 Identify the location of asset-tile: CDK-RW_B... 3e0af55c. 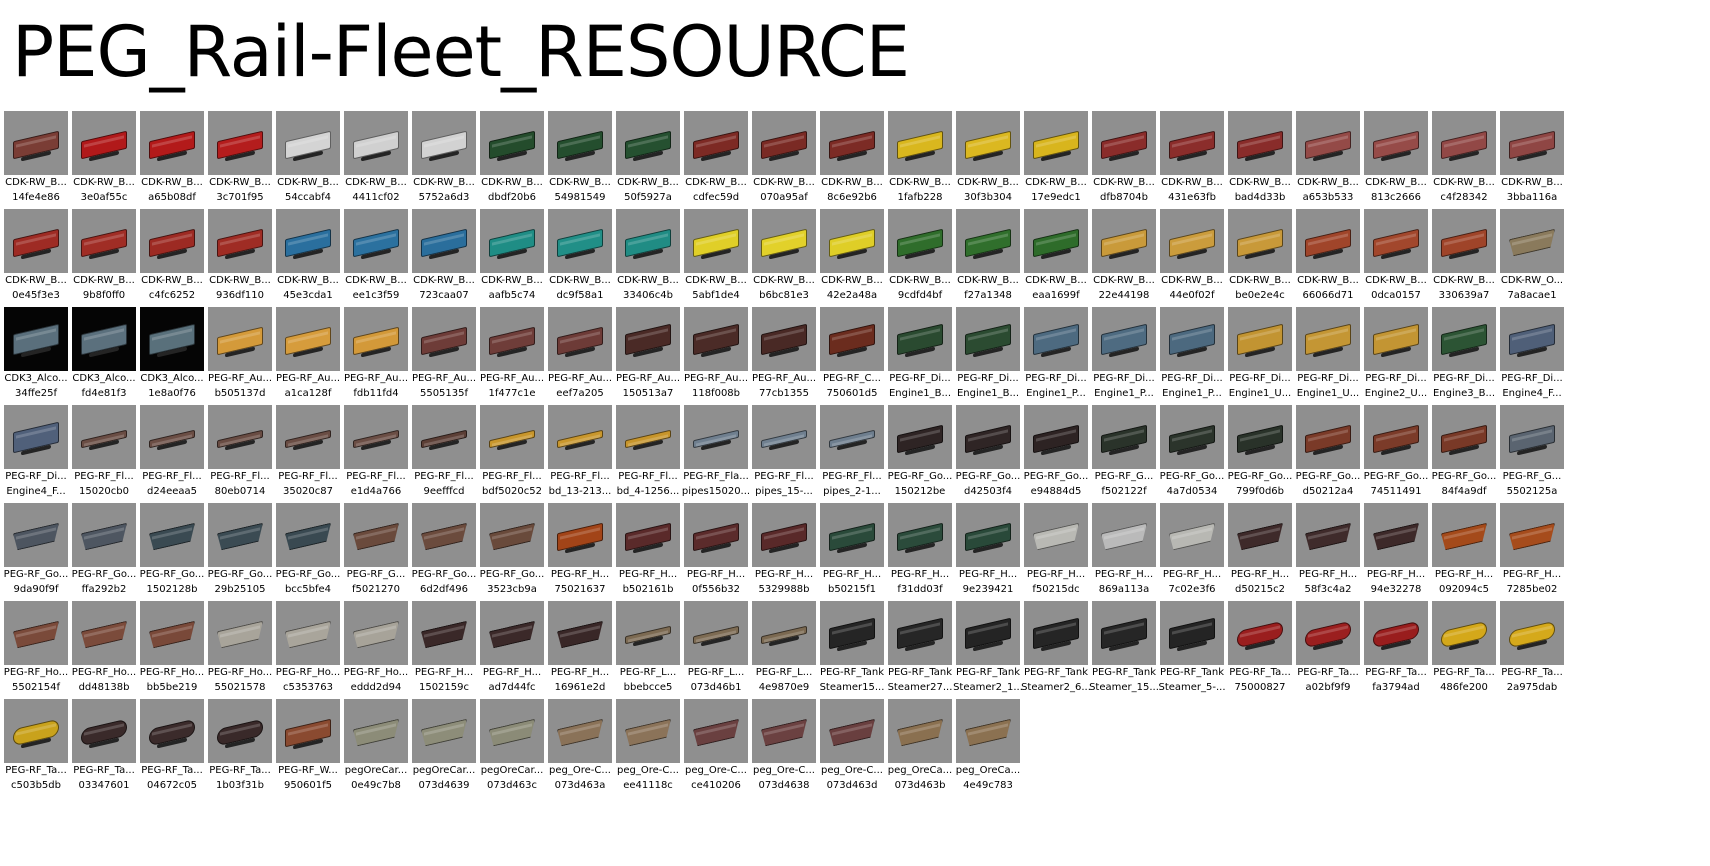
(104, 159).